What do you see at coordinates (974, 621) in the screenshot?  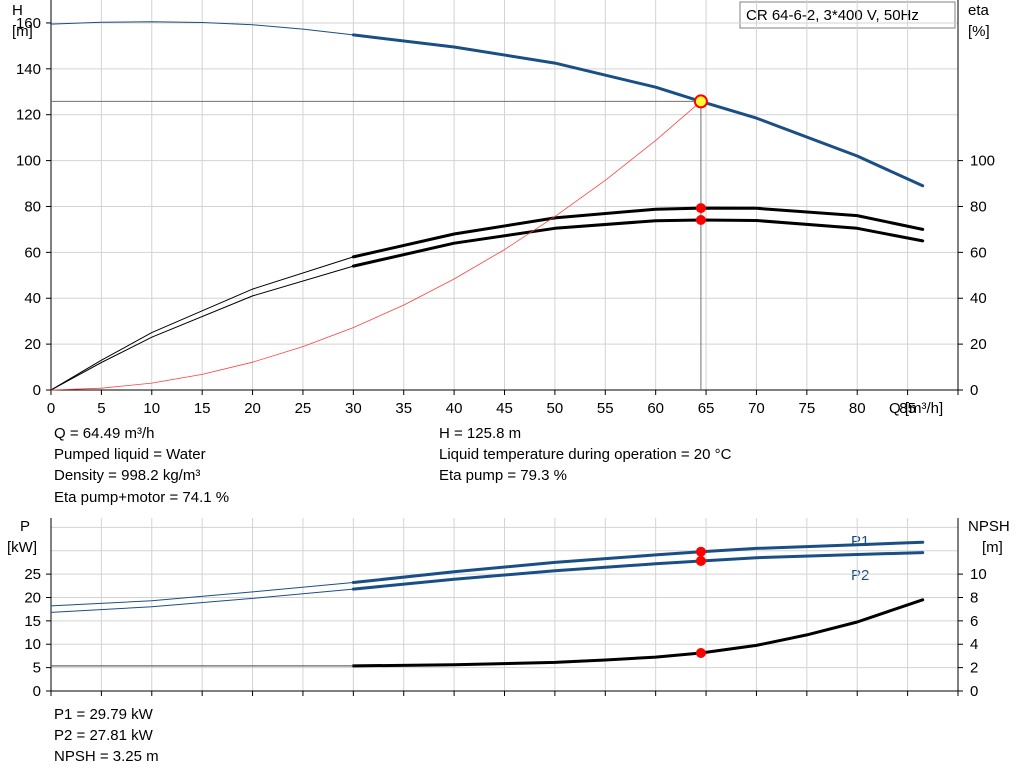 I see `right-tick-label: 6` at bounding box center [974, 621].